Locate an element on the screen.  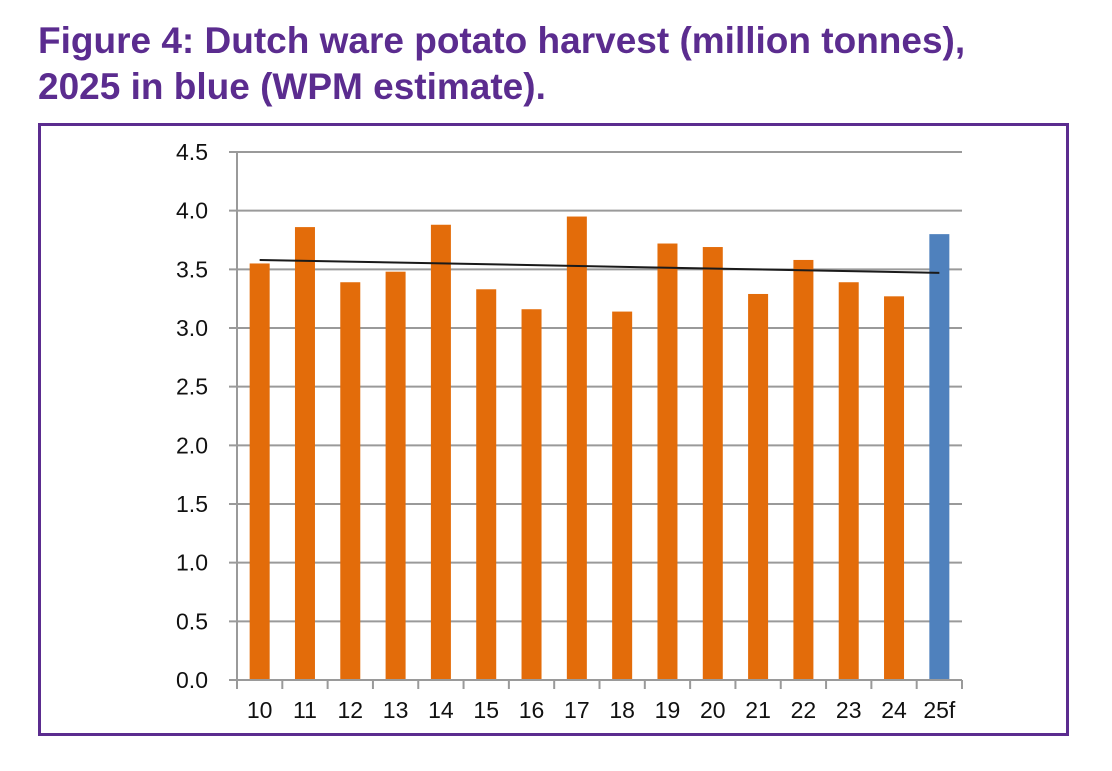
x-tick-label: 15 is located at coordinates (486, 710).